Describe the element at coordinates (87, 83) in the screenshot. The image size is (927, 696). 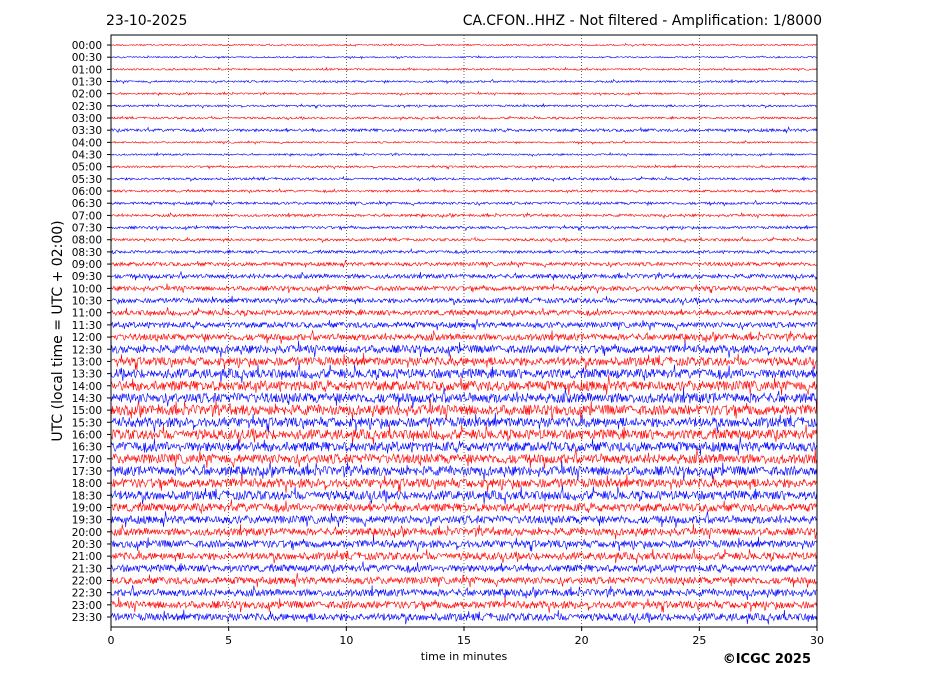
I see `y-tick-label: 01:30` at that location.